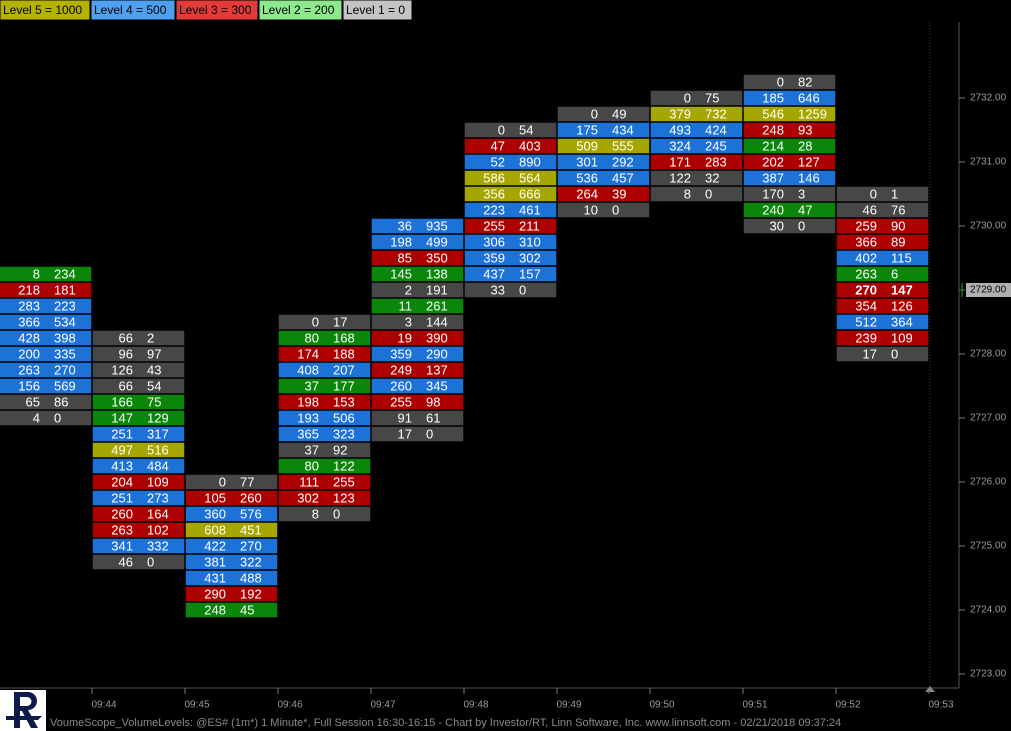 This screenshot has height=731, width=1011. Describe the element at coordinates (158, 497) in the screenshot. I see `ask-volume: 273` at that location.